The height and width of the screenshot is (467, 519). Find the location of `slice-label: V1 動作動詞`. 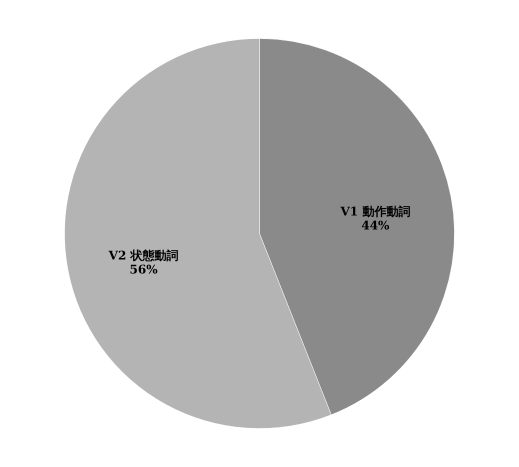

slice-label: V1 動作動詞 is located at coordinates (374, 211).